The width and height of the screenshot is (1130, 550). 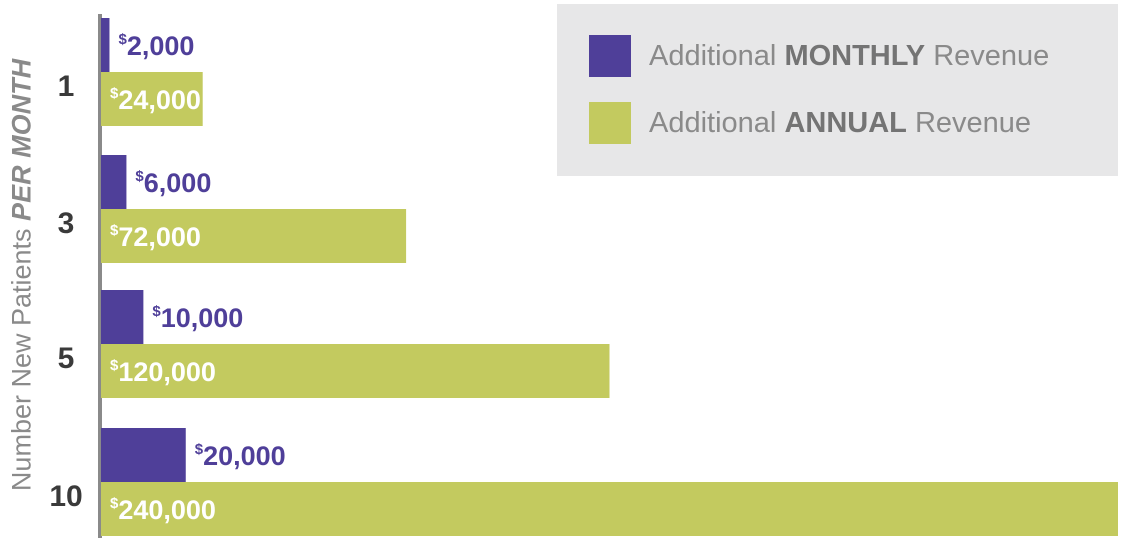 I want to click on monthly-value-label: $6,000, so click(x=173, y=183).